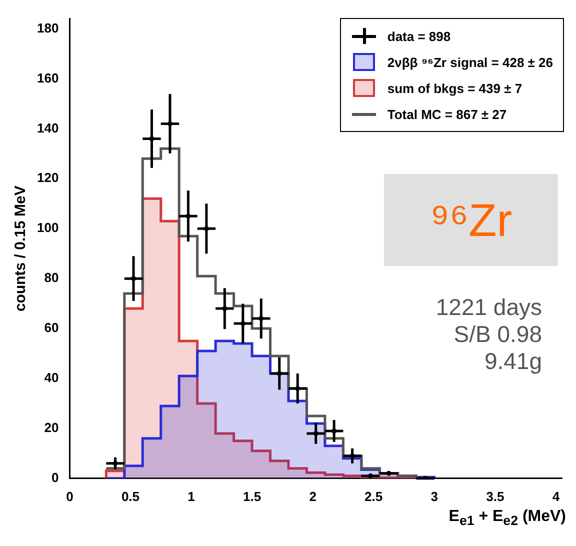  I want to click on x-tick-label: 0, so click(70, 496).